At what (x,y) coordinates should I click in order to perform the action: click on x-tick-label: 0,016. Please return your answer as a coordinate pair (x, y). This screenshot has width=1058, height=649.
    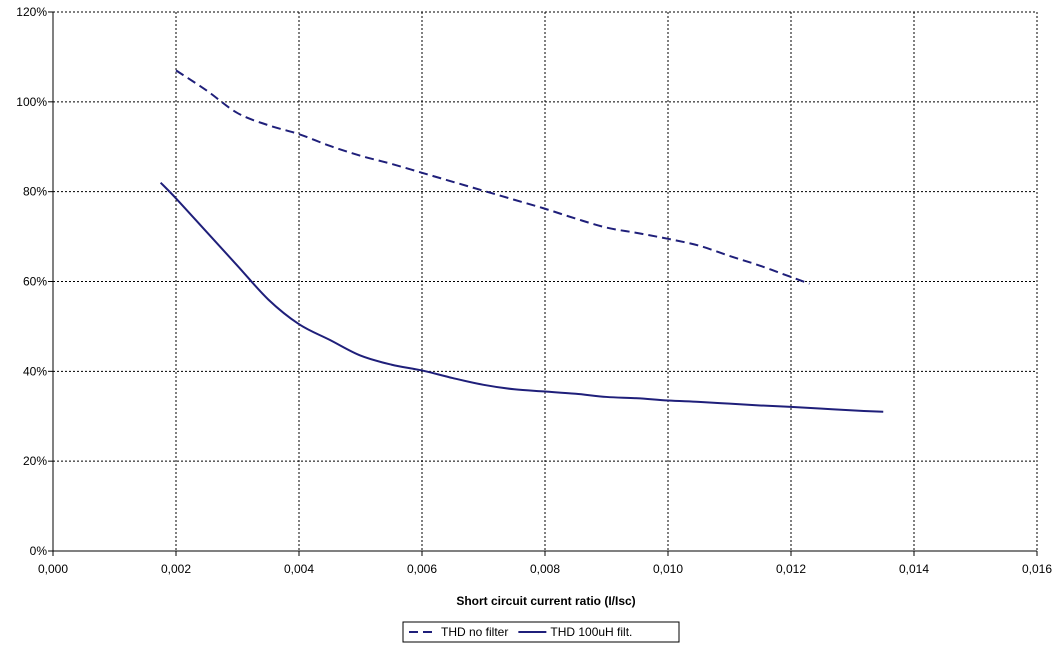
    Looking at the image, I should click on (1037, 569).